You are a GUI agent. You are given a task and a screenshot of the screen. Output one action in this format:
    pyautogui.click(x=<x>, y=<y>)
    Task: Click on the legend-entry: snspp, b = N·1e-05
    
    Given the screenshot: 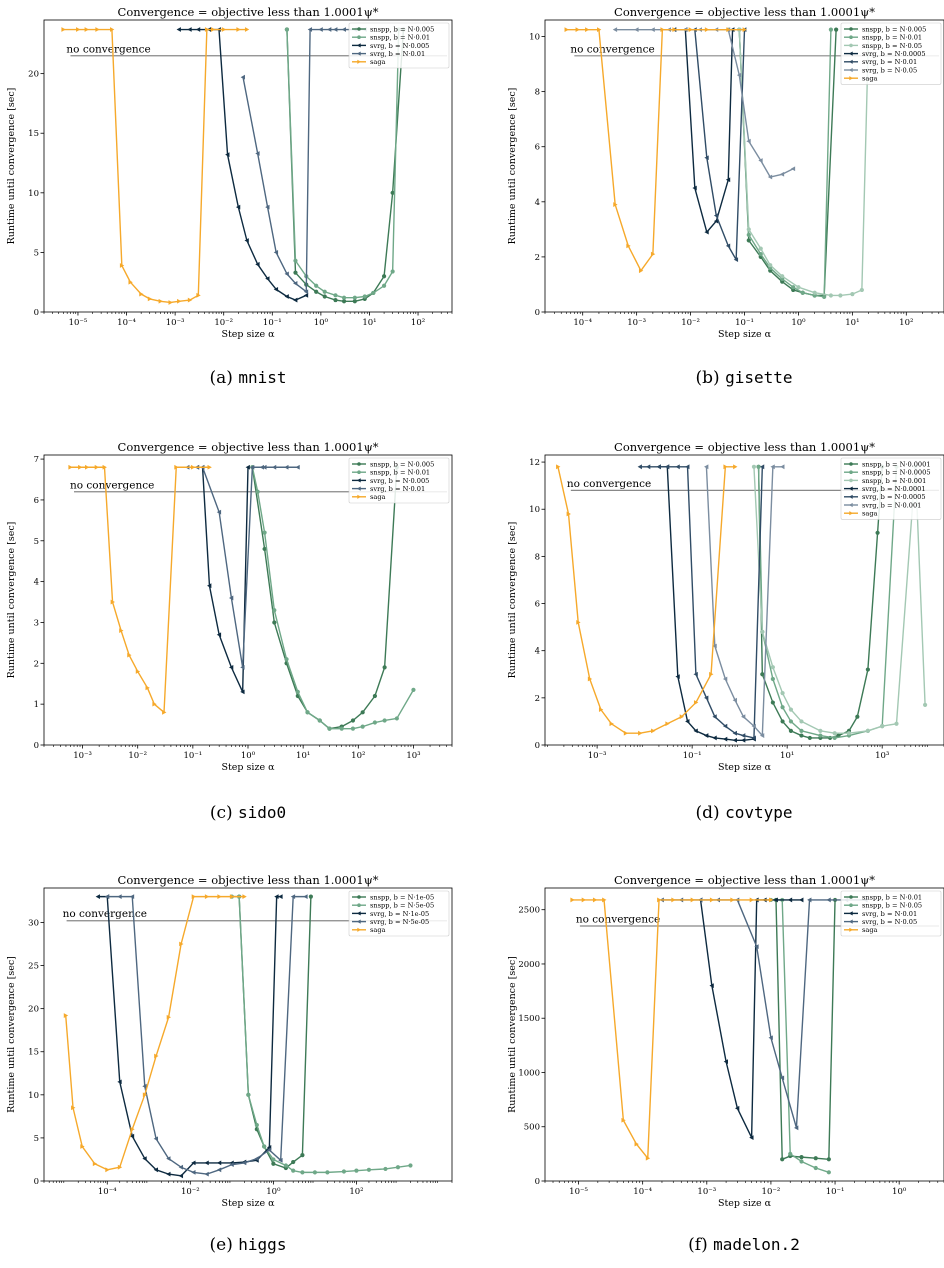 What is the action you would take?
    pyautogui.click(x=402, y=897)
    